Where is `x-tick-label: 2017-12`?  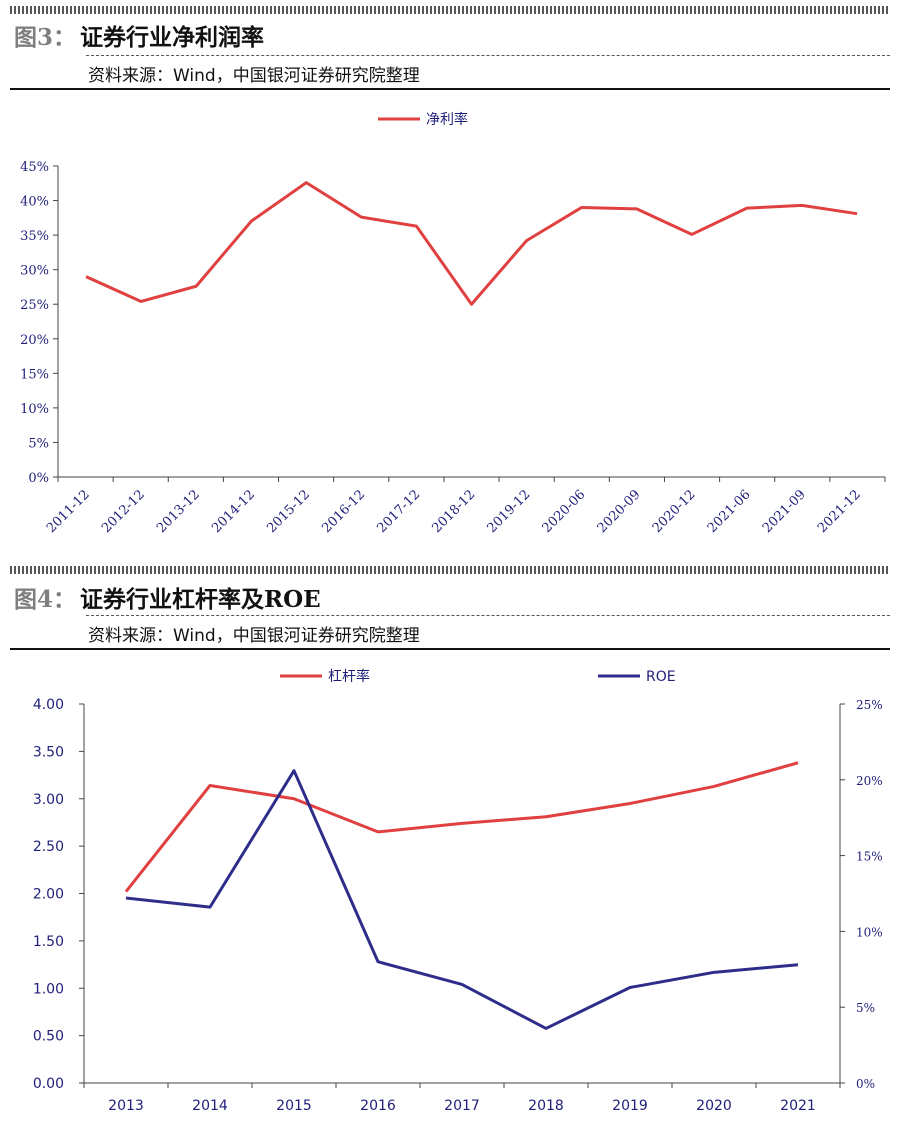 x-tick-label: 2017-12 is located at coordinates (398, 511).